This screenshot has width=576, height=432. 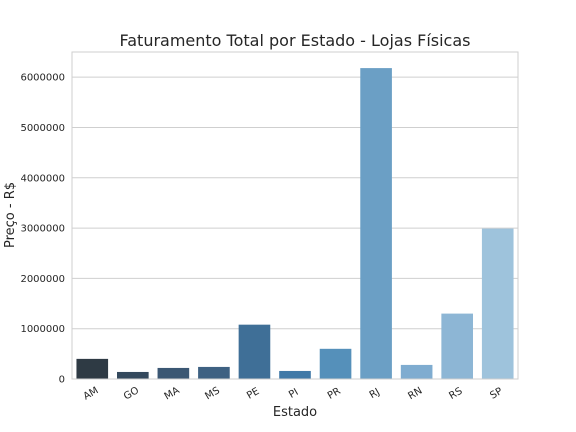 What do you see at coordinates (415, 393) in the screenshot?
I see `x-tick-label-rn: RN` at bounding box center [415, 393].